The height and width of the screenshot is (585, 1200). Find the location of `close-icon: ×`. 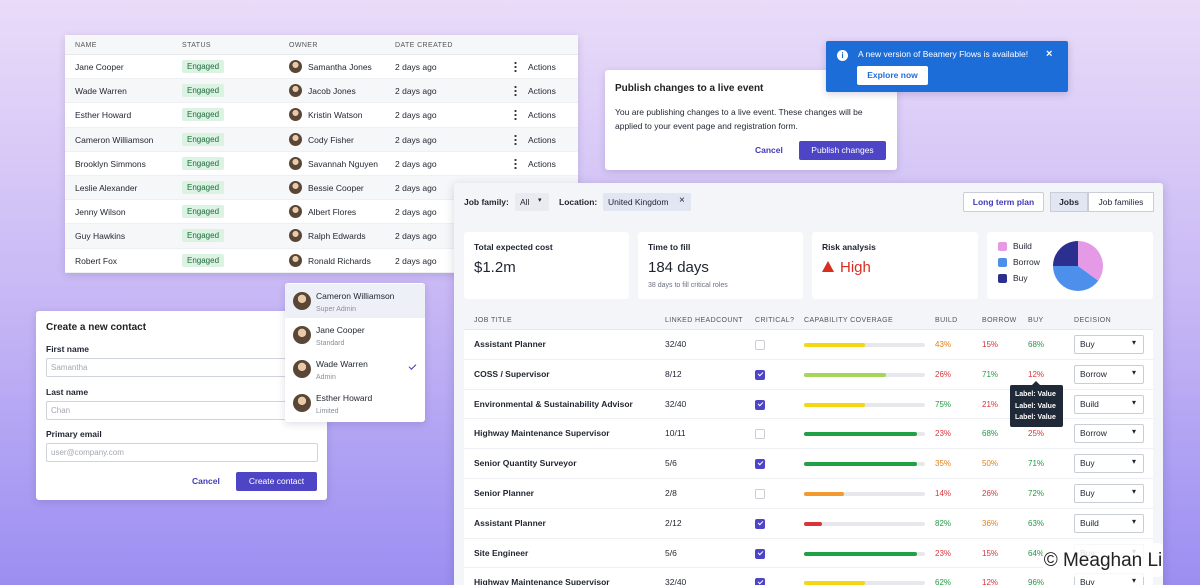

close-icon: × is located at coordinates (1049, 54).